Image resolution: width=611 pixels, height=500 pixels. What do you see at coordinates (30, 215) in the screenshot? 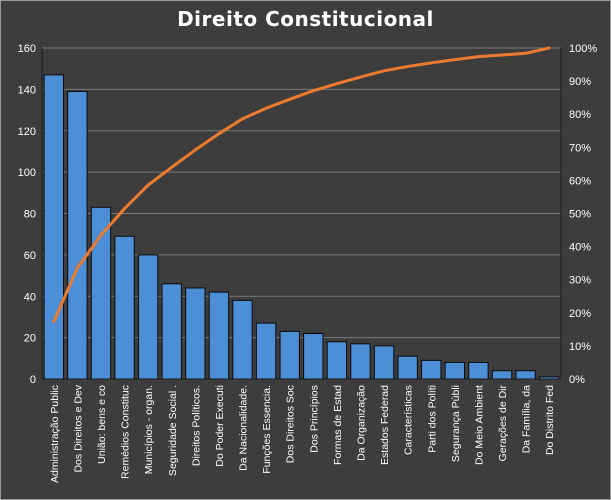
I see `y-tick-label: 80` at bounding box center [30, 215].